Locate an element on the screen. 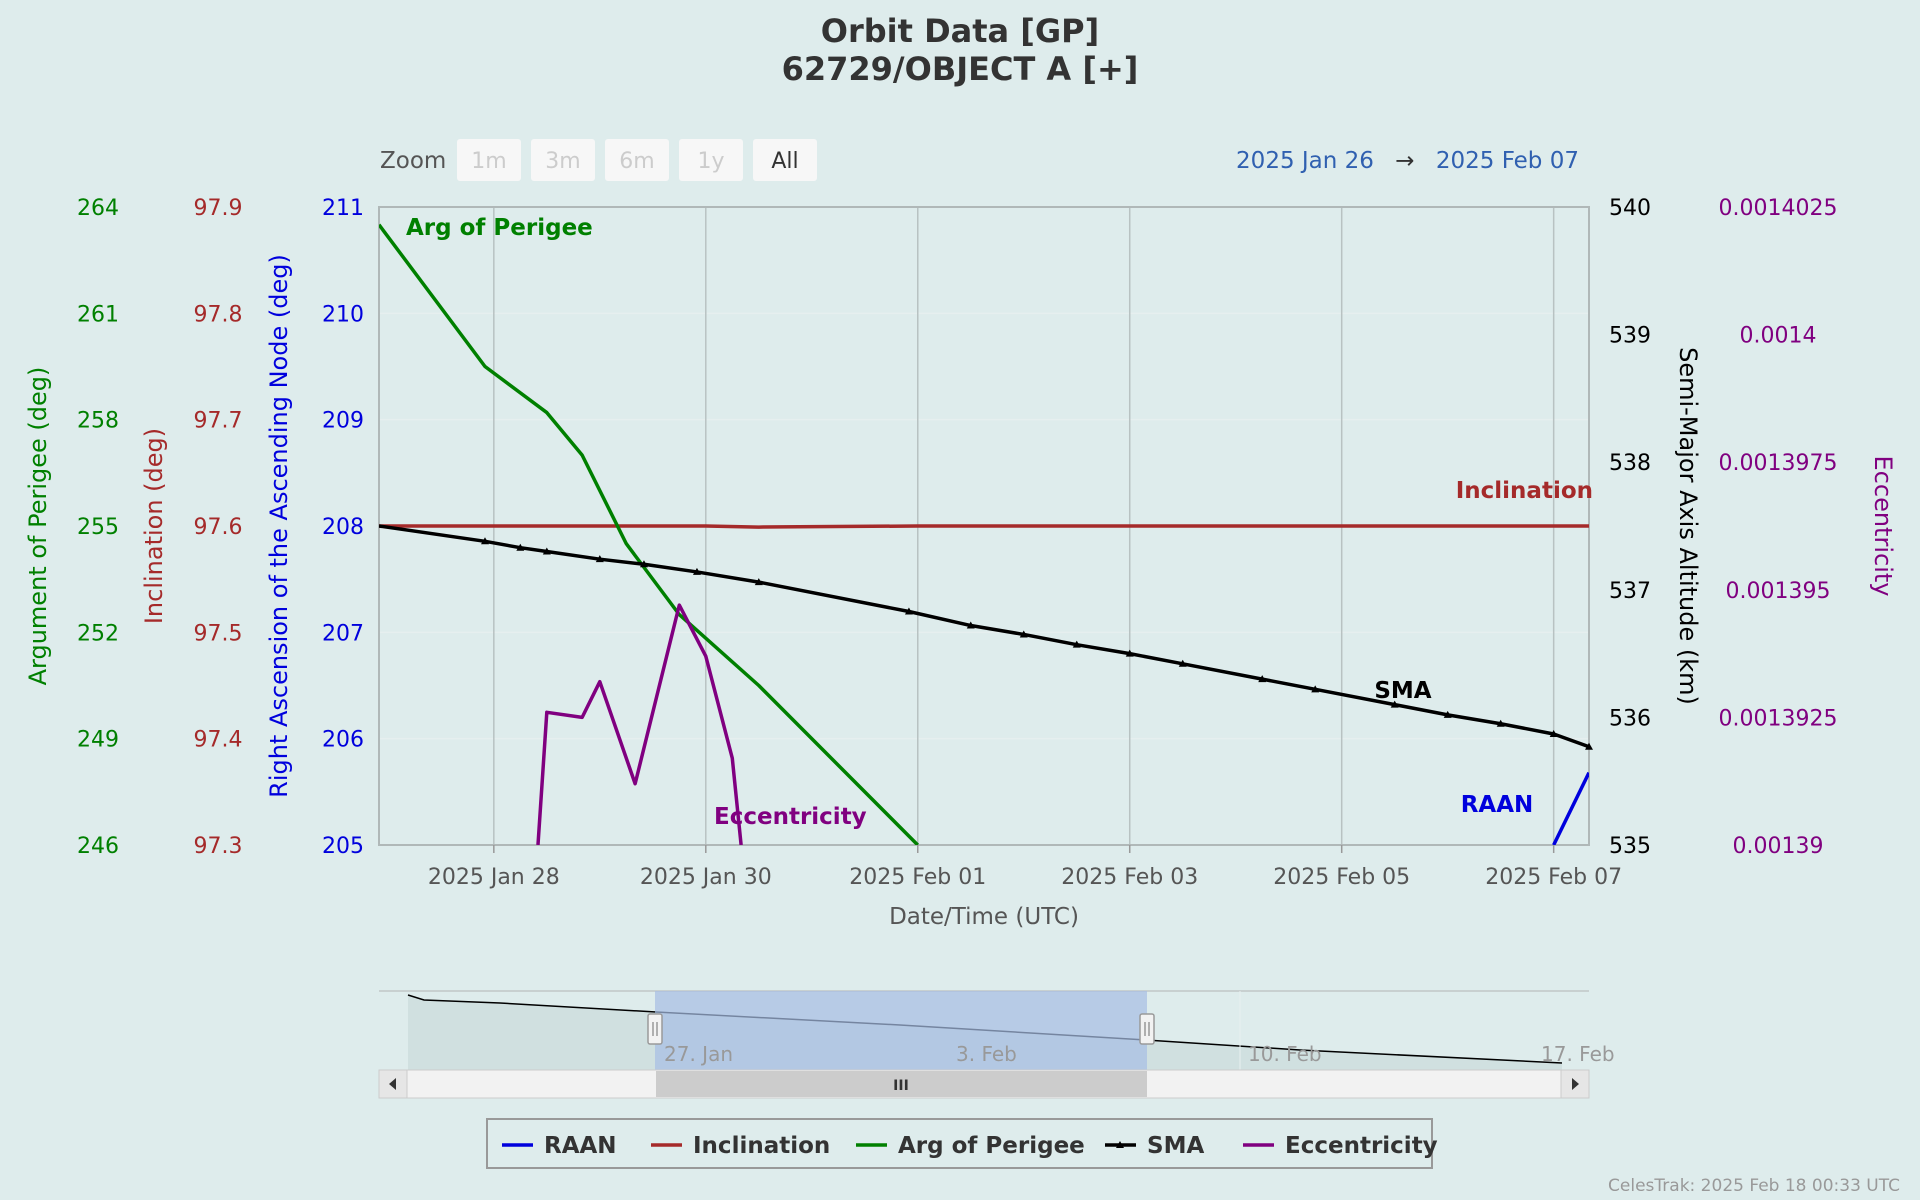  inc-axis-tick: 97.7 is located at coordinates (218, 421).